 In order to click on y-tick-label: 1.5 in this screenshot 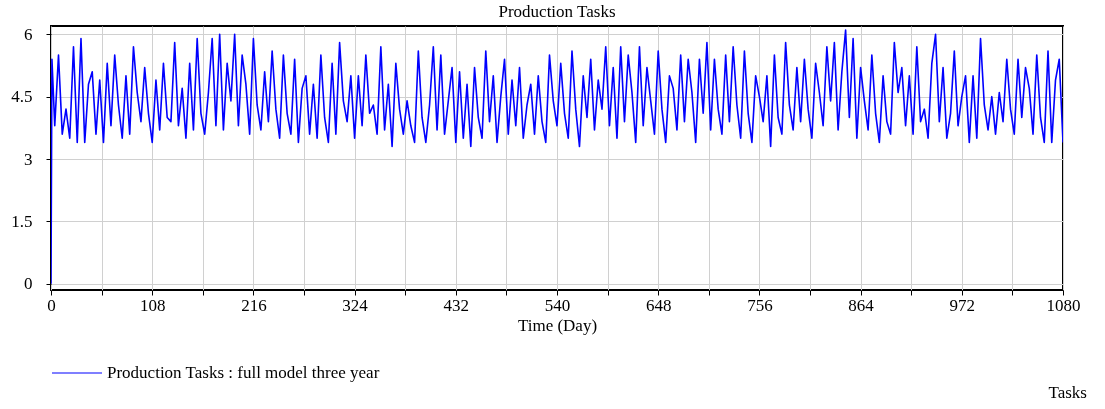, I will do `click(22, 221)`.